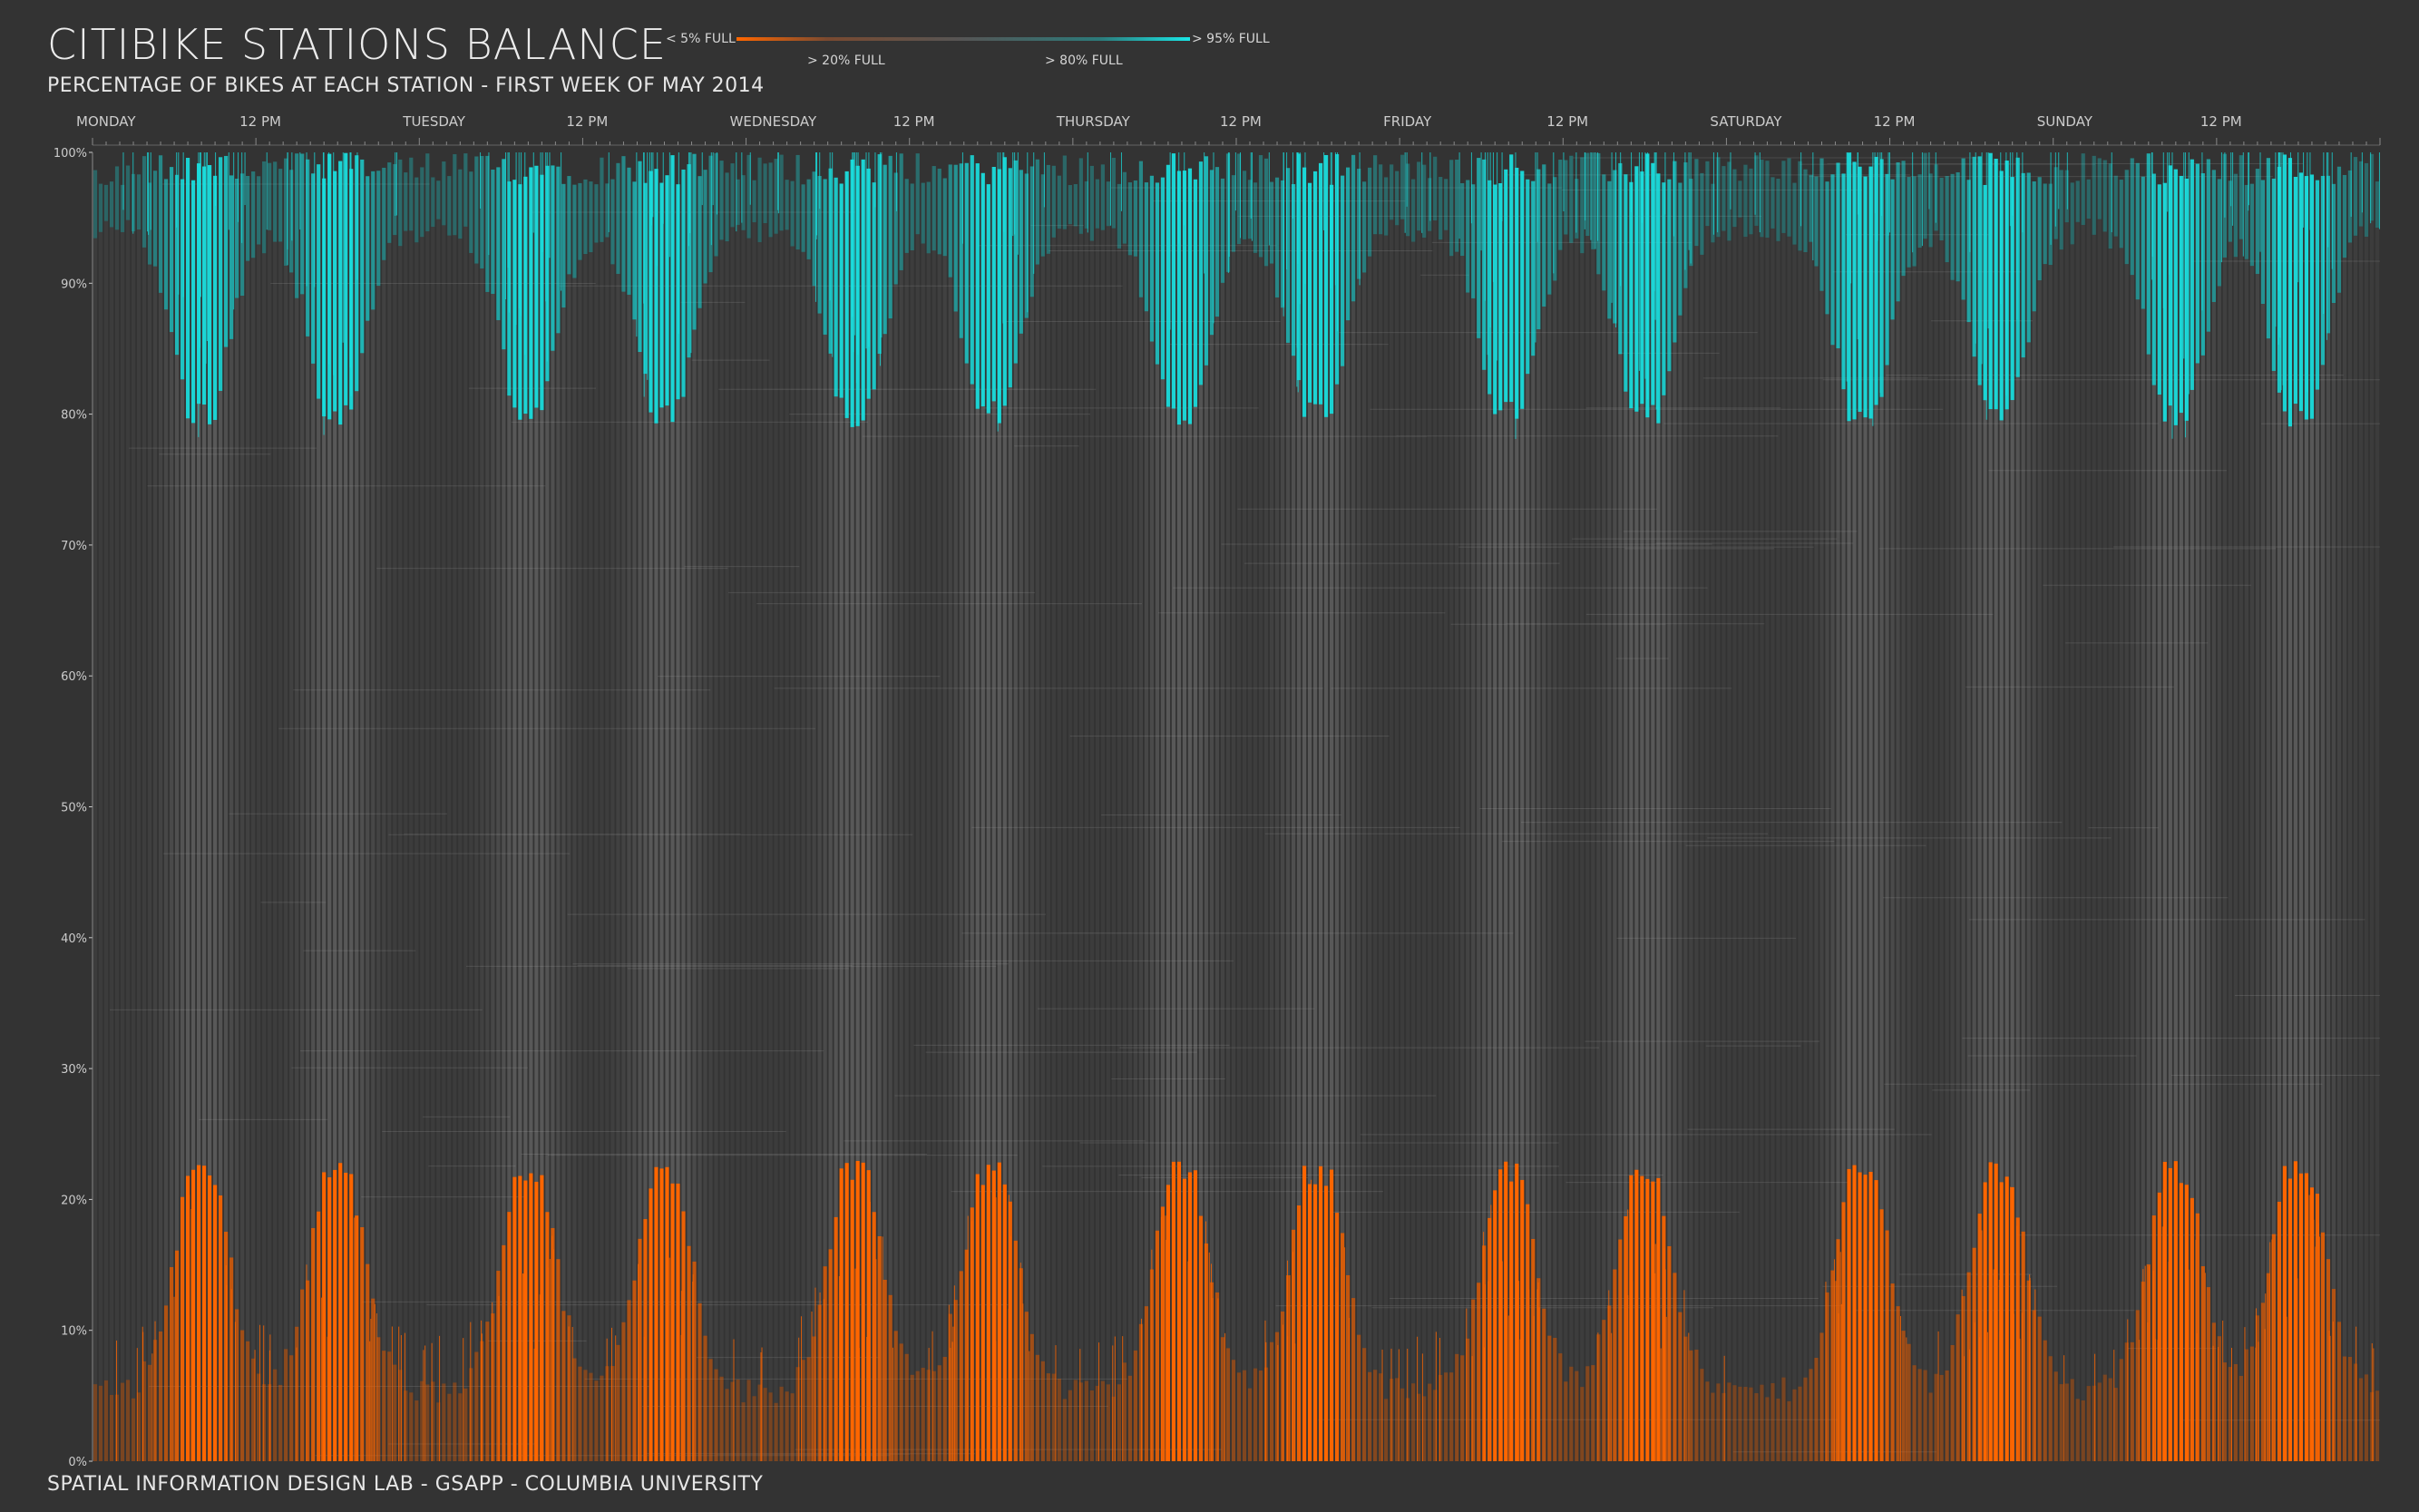  Describe the element at coordinates (74, 677) in the screenshot. I see `y-tick-label: 60%` at that location.